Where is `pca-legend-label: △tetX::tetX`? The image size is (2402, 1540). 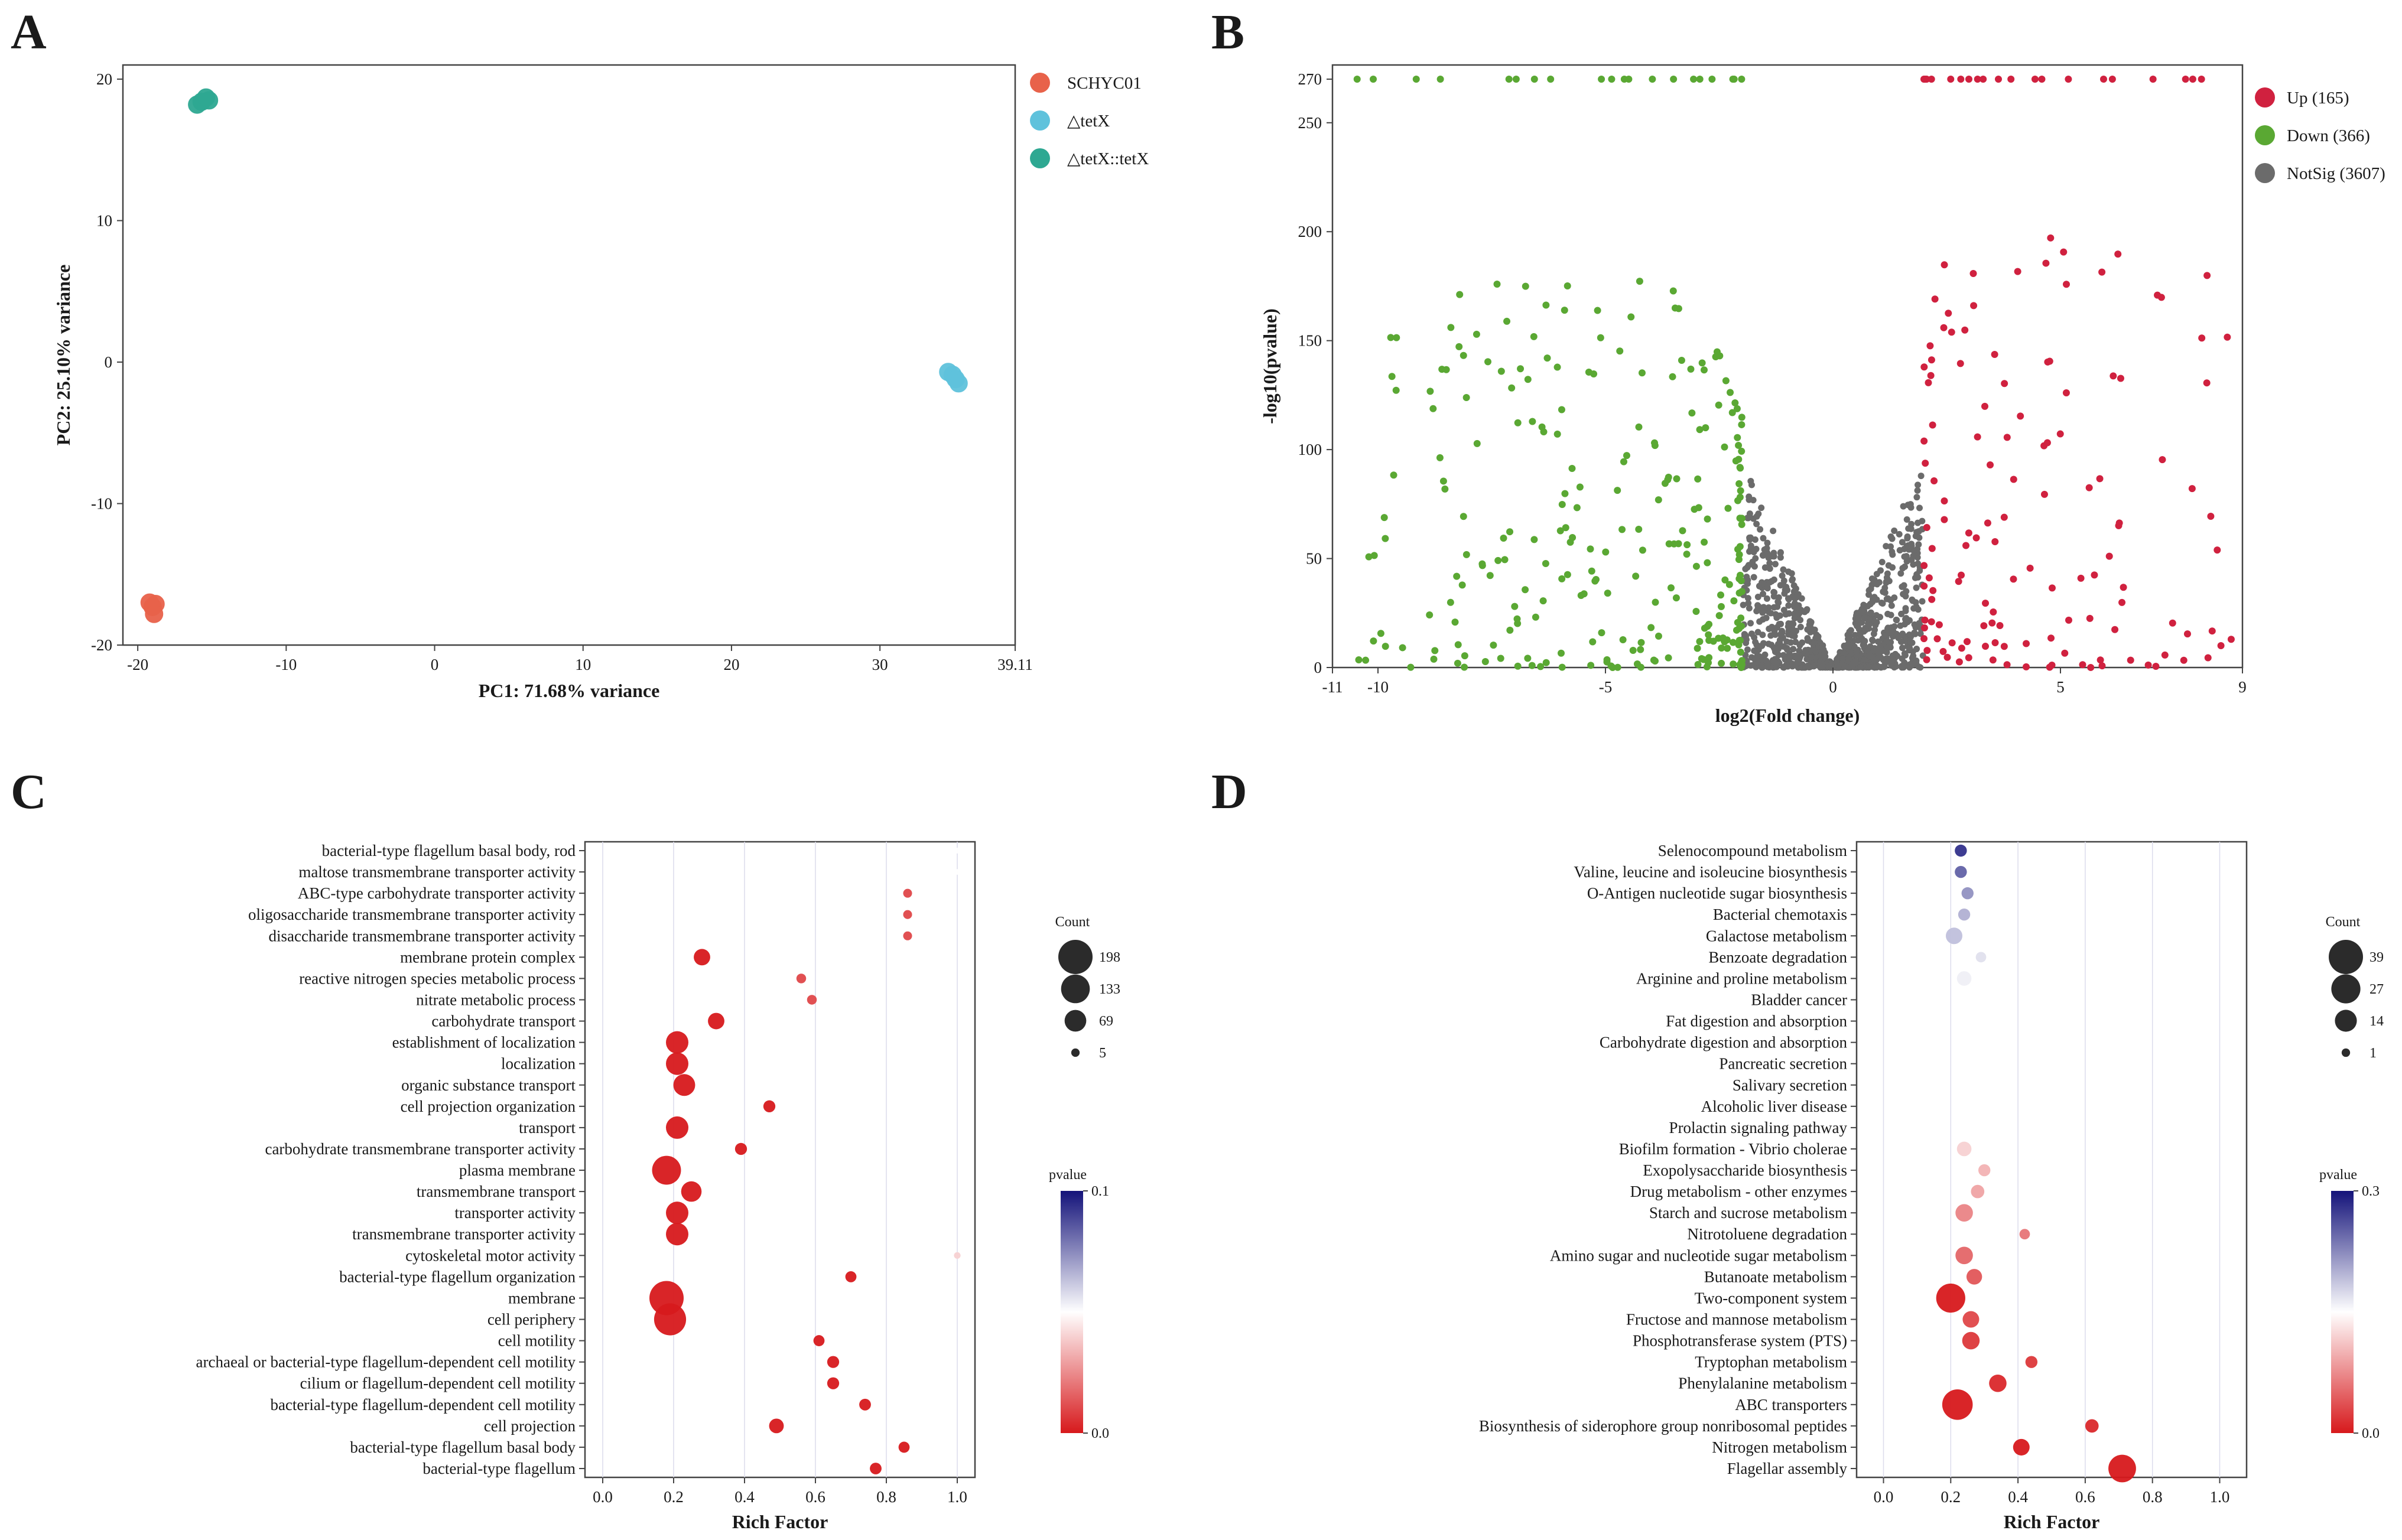
pca-legend-label: △tetX::tetX is located at coordinates (1108, 158).